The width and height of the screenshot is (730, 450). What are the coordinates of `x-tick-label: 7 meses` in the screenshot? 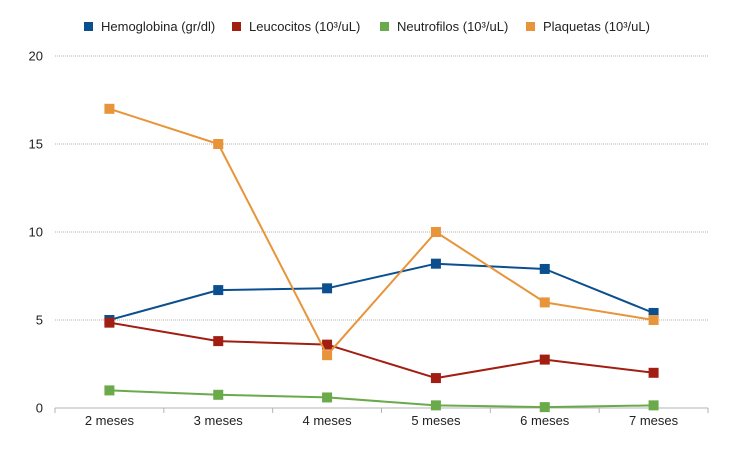 It's located at (654, 420).